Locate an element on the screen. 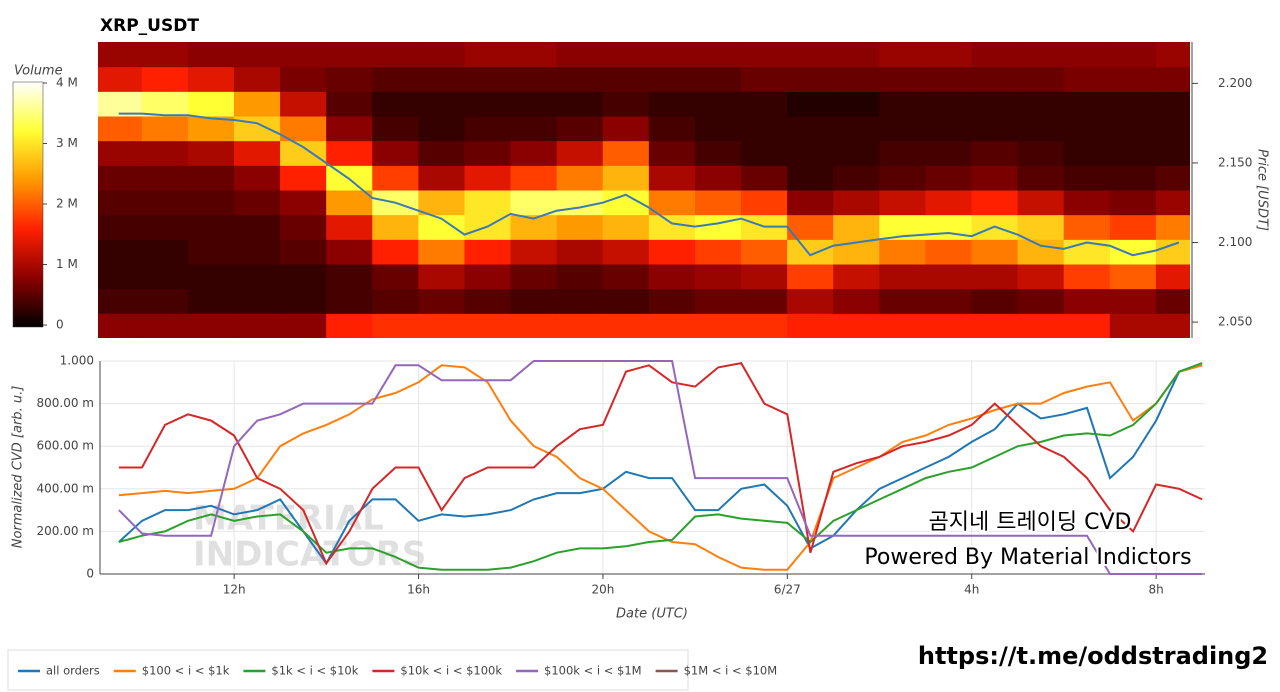 This screenshot has height=692, width=1280. annotation: https://t.me/oddstrading2 is located at coordinates (1093, 656).